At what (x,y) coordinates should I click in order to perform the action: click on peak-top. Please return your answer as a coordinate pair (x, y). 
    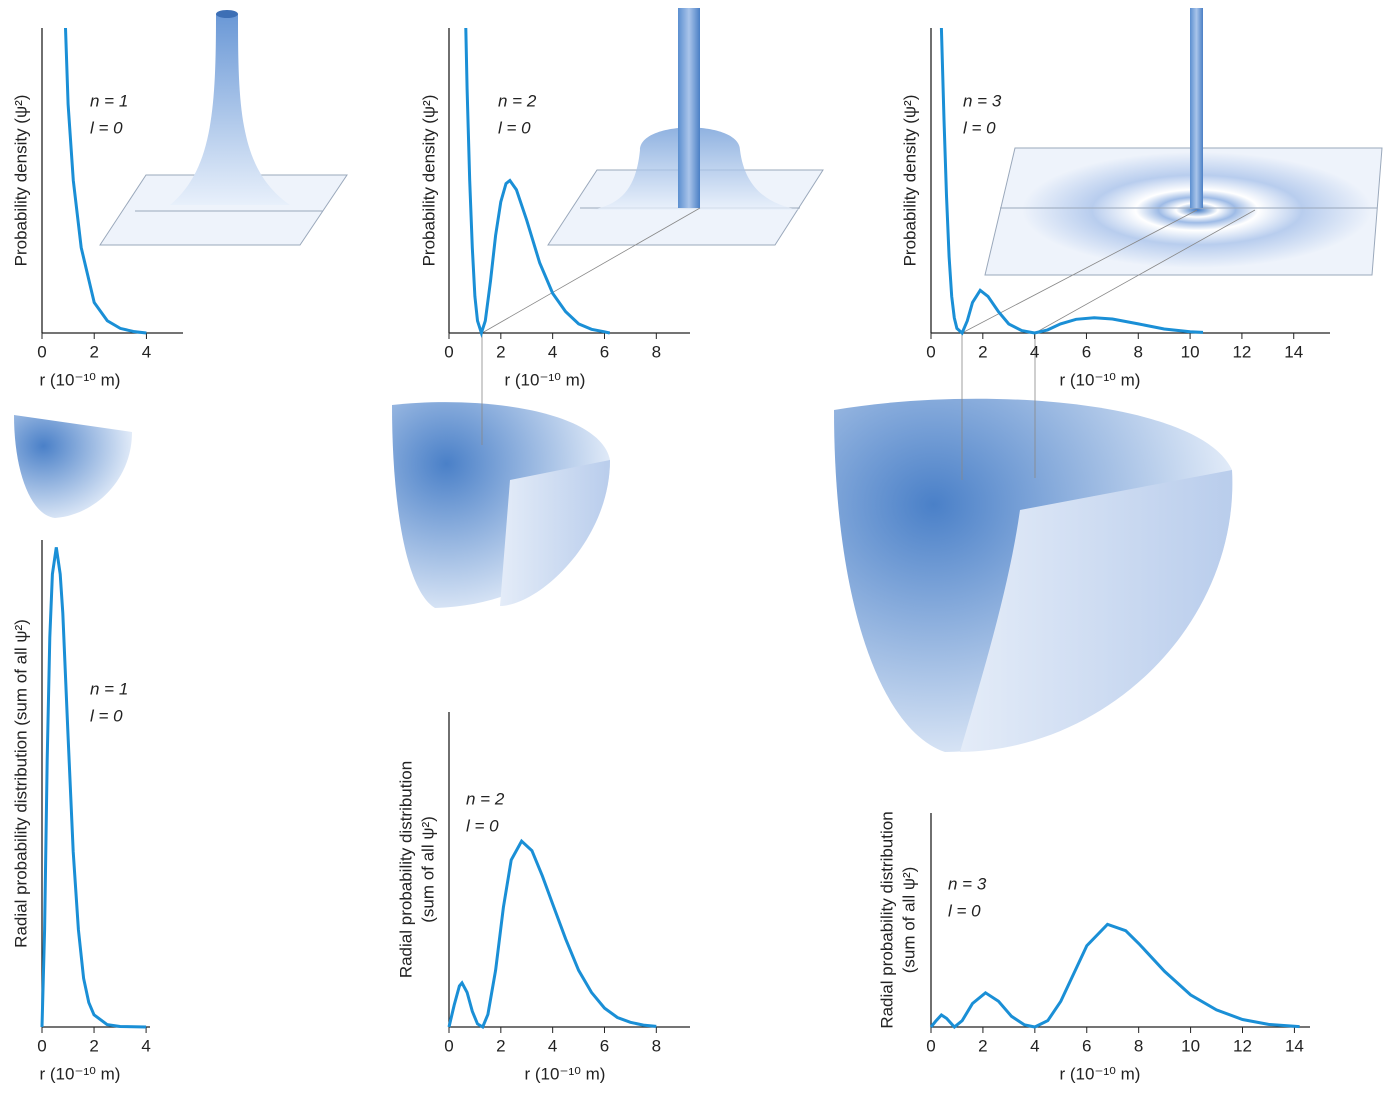
    Looking at the image, I should click on (227, 14).